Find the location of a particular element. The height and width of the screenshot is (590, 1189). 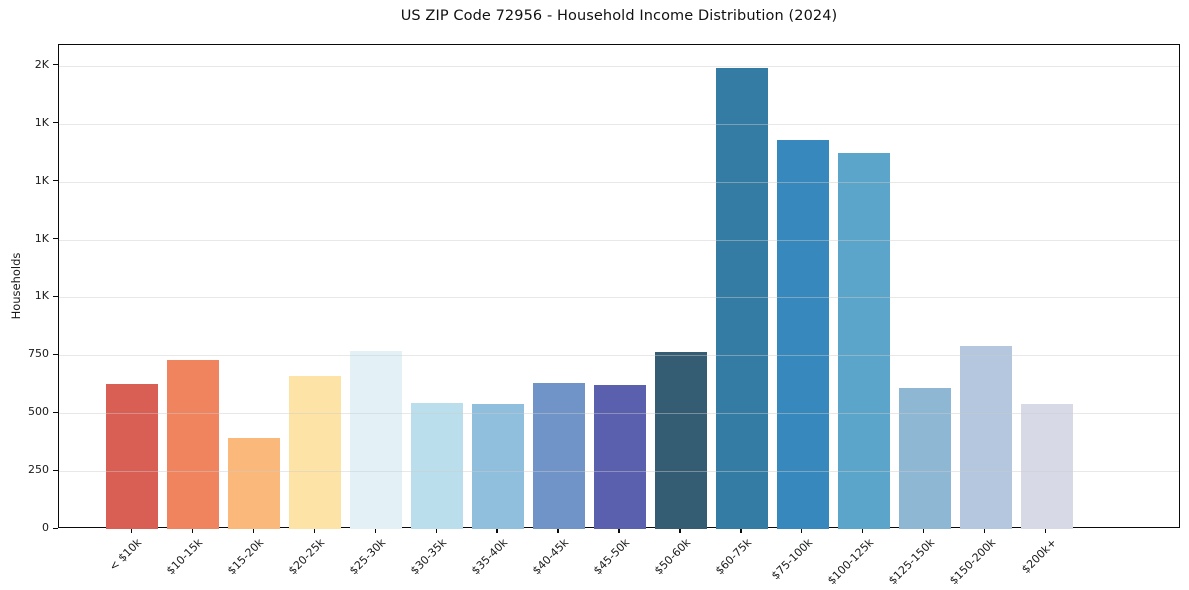

x-tick-label: $15-20k is located at coordinates (246, 557).